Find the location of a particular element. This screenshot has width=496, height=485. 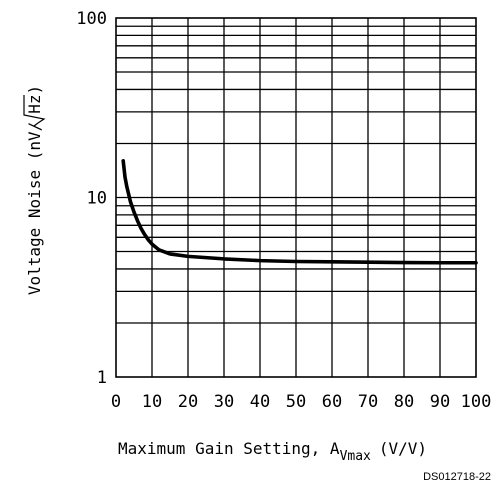

x-axis-title: Maximum Gain Setting, AVmax (V/V) is located at coordinates (272, 451).